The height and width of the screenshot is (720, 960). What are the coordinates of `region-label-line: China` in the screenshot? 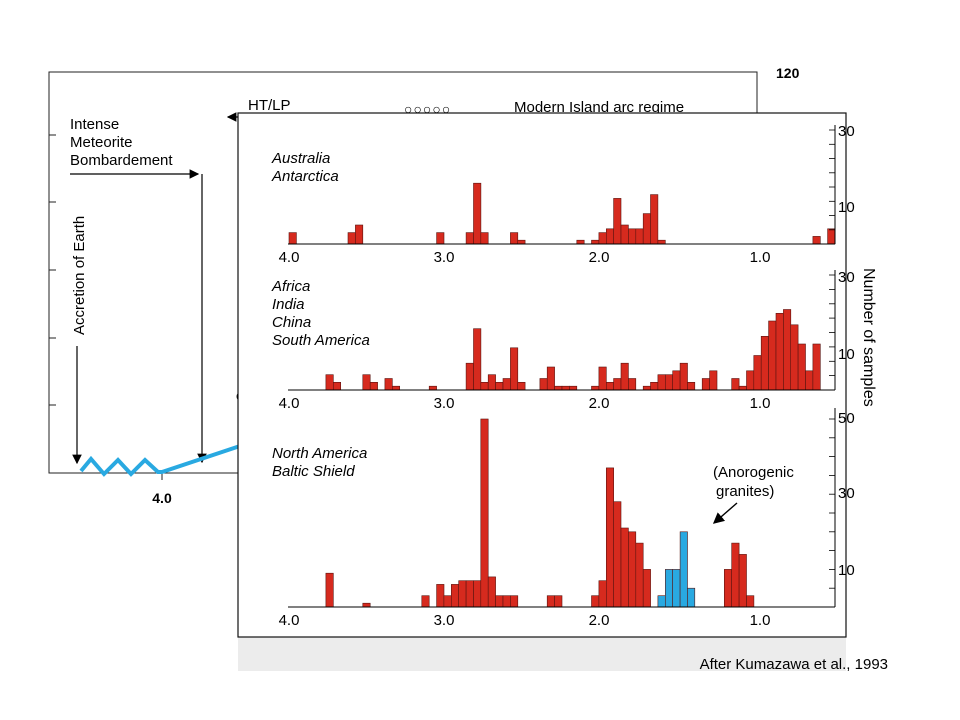 It's located at (291, 322).